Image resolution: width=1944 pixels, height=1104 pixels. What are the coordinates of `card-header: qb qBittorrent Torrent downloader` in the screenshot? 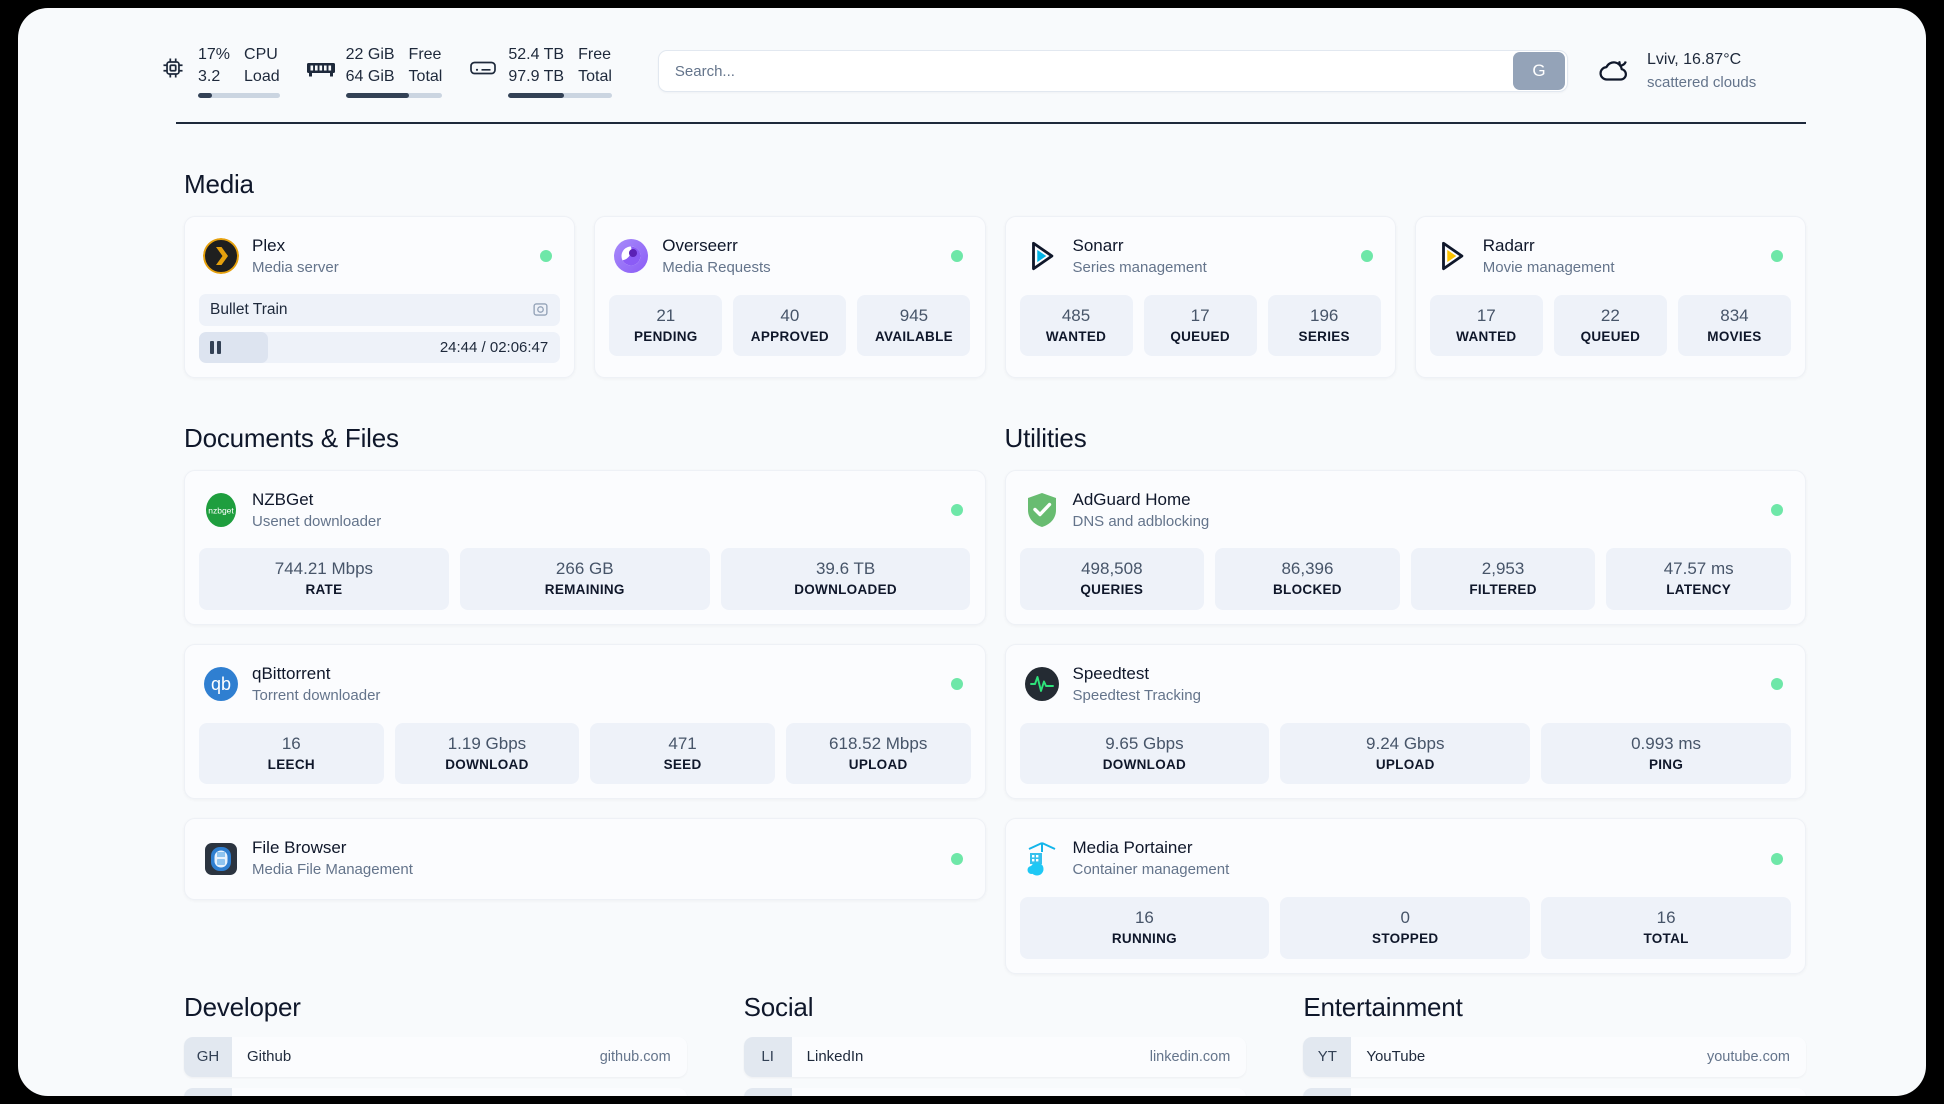 It's located at (585, 684).